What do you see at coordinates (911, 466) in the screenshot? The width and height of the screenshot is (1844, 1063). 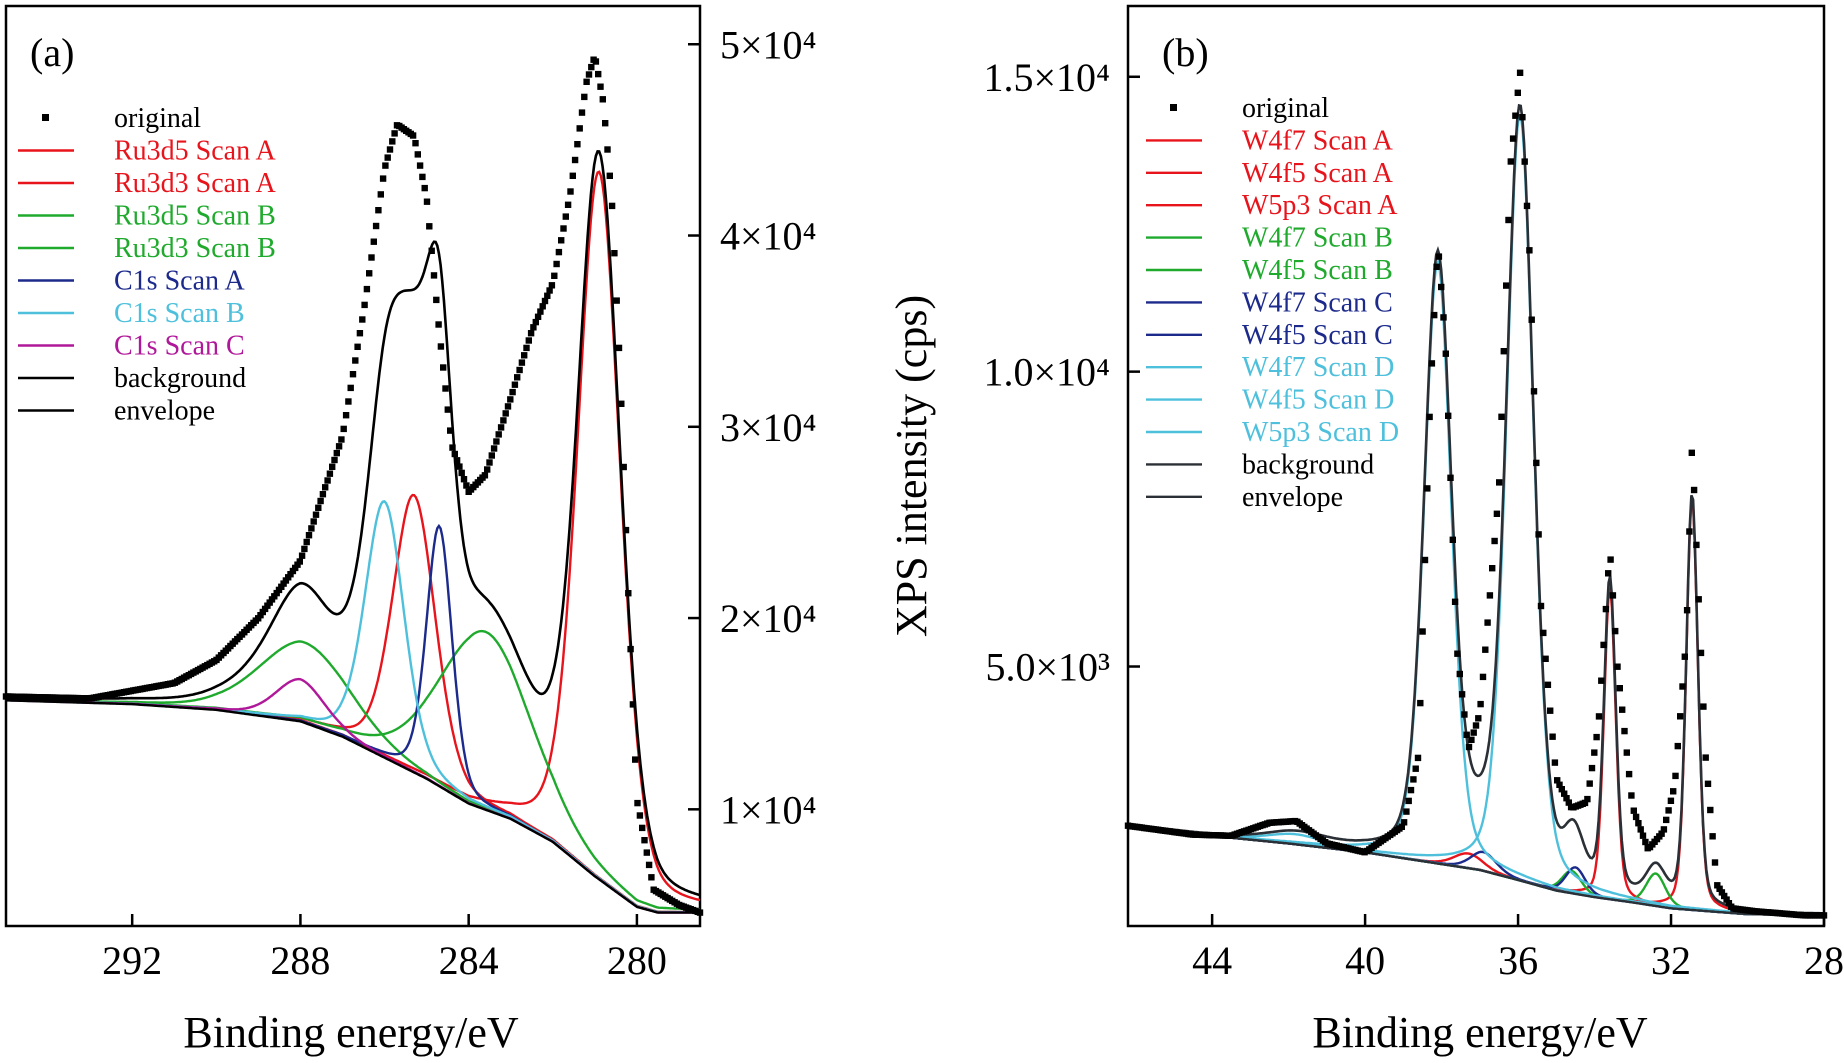 I see `b-y-axis-label: XPS intensity (cps)` at bounding box center [911, 466].